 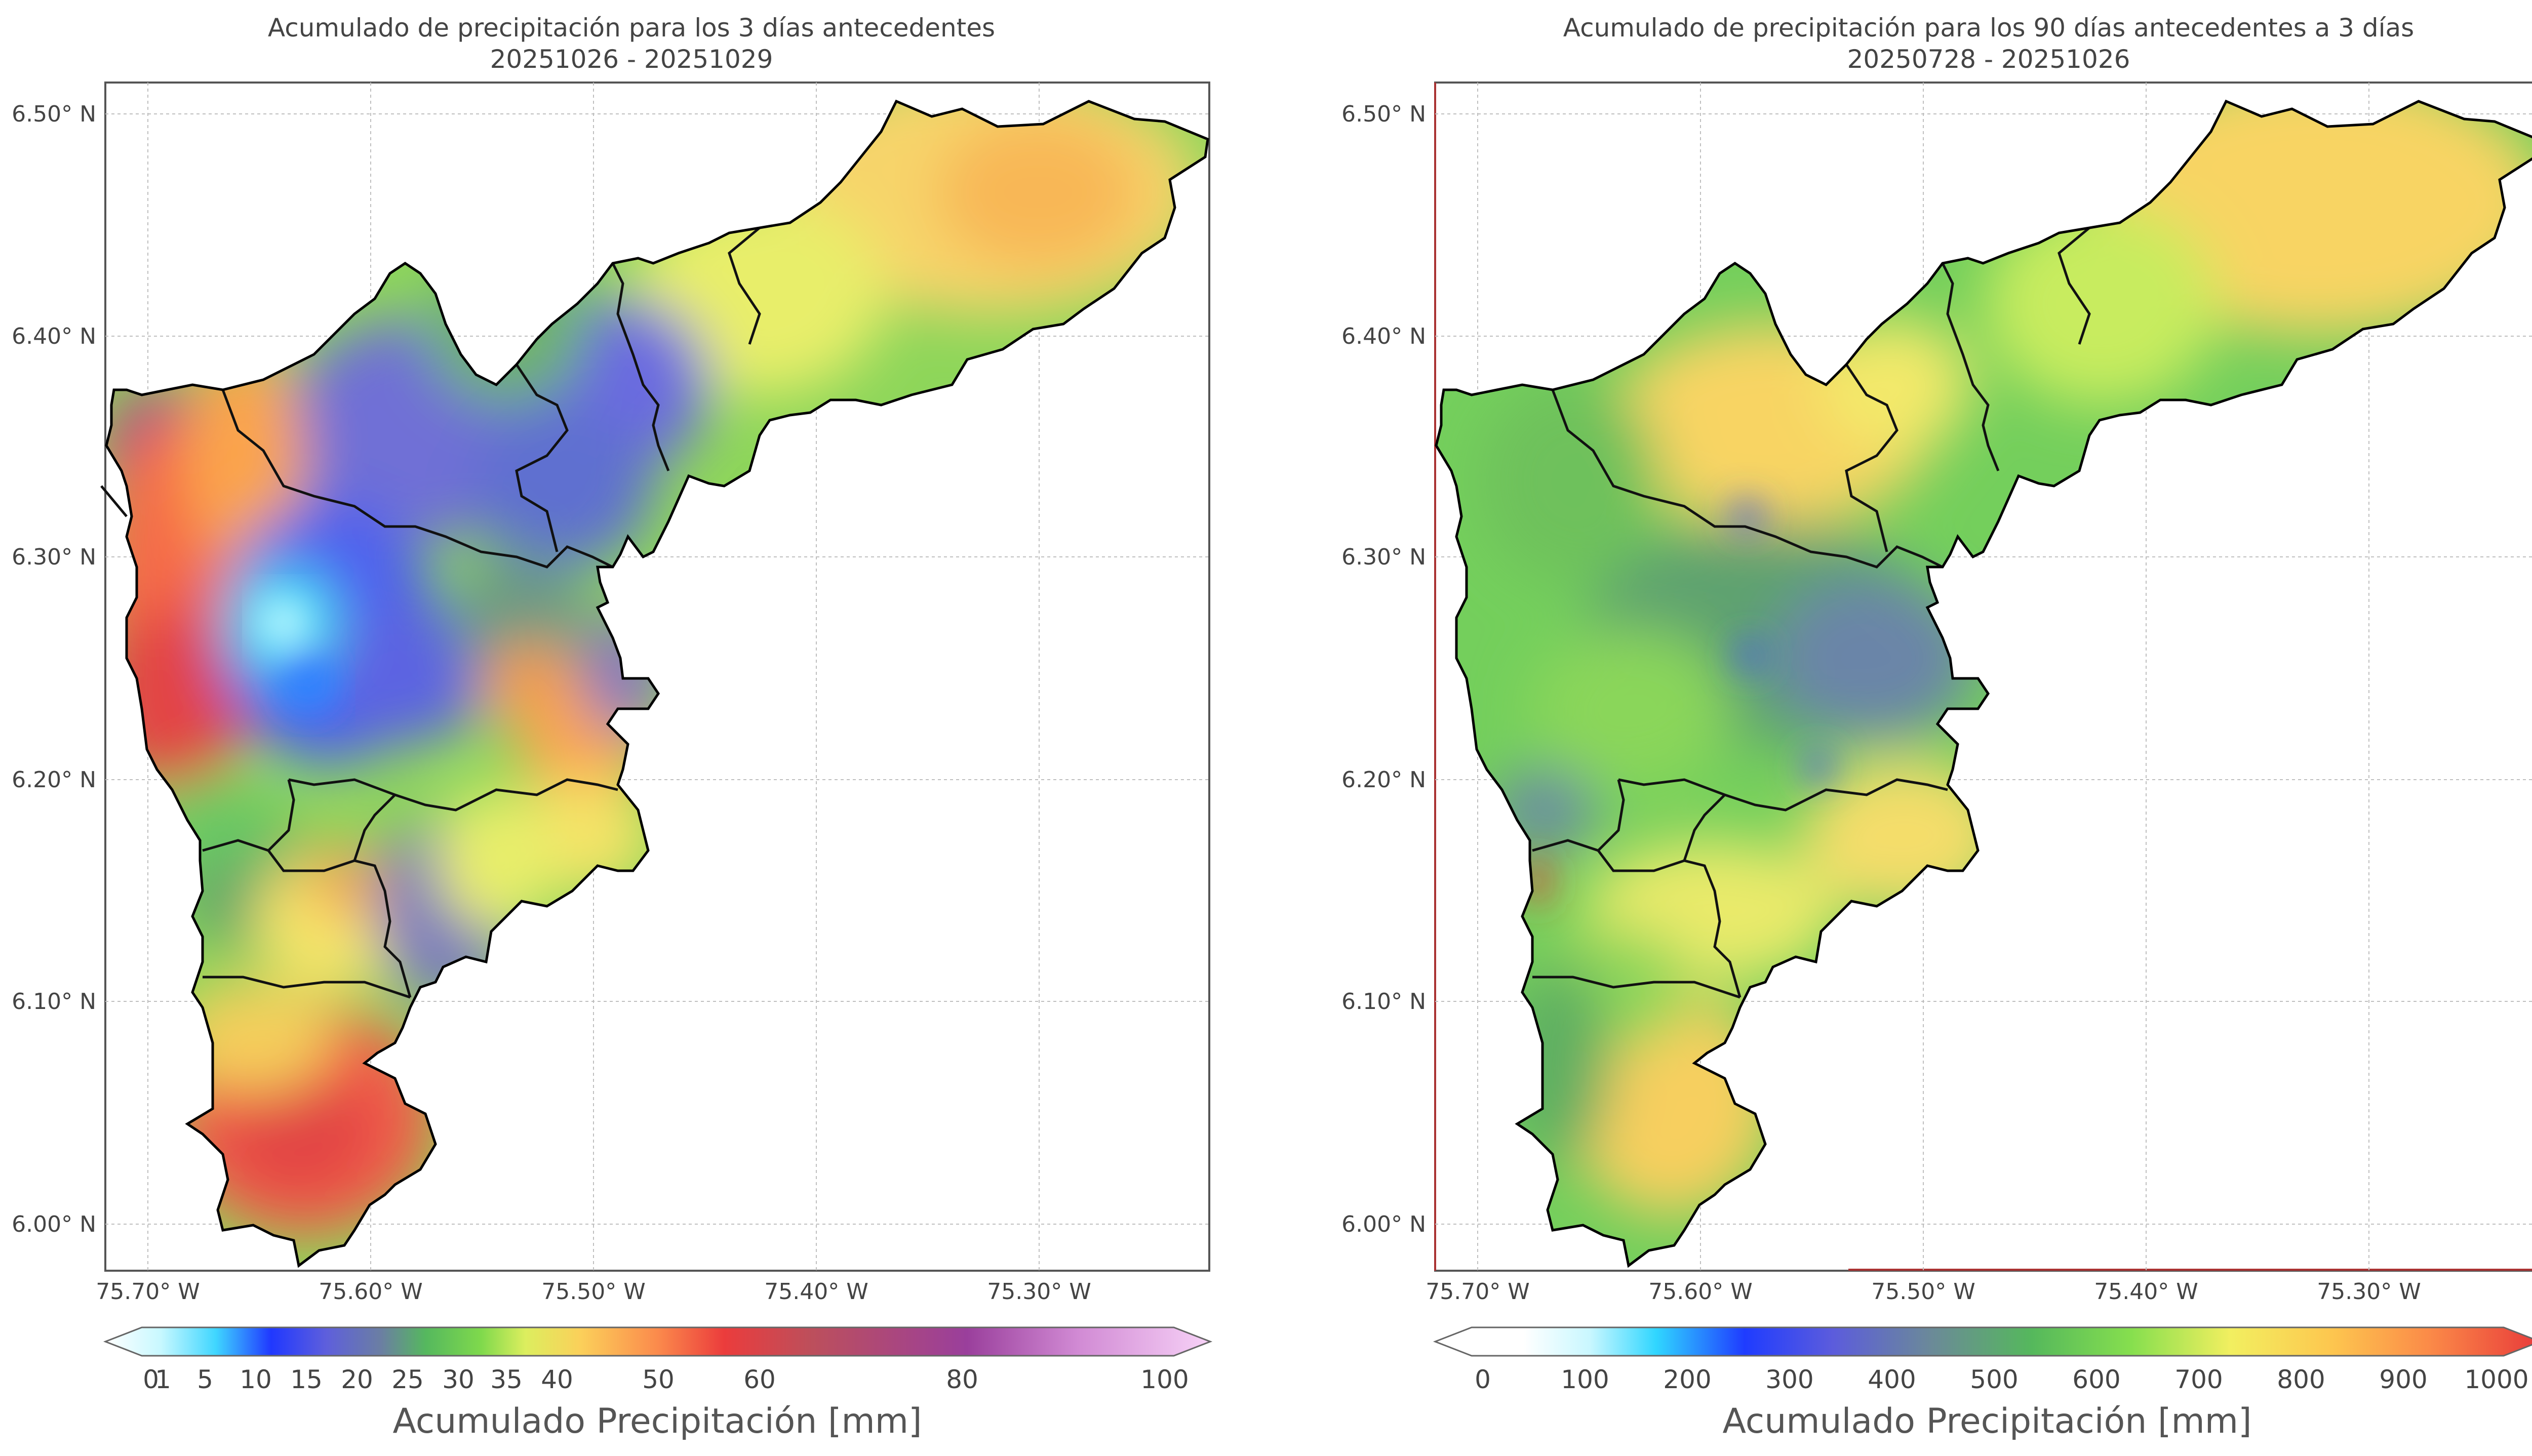 What do you see at coordinates (2096, 1379) in the screenshot?
I see `colorbar-tick: 600` at bounding box center [2096, 1379].